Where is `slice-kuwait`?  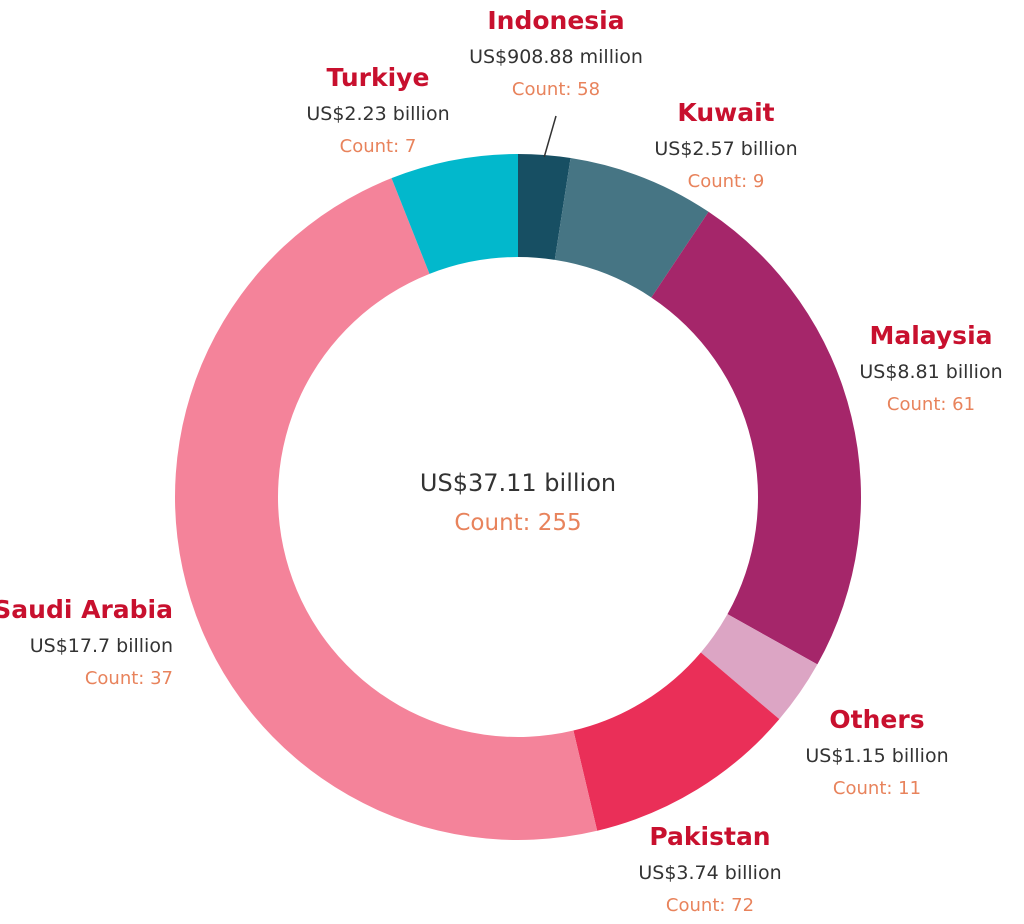
slice-kuwait is located at coordinates (631, 228).